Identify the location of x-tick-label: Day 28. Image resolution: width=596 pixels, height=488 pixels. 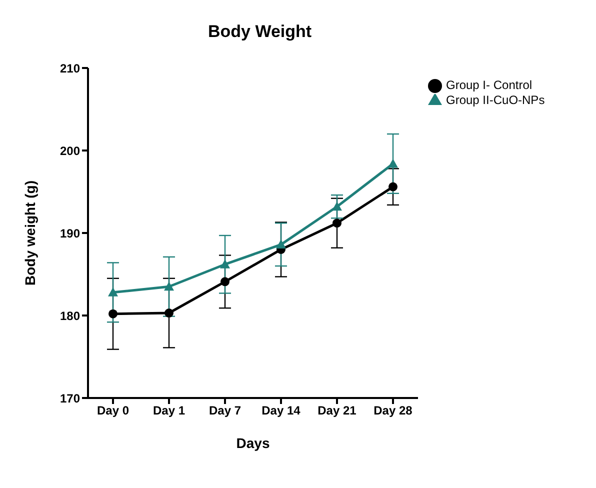
(393, 411).